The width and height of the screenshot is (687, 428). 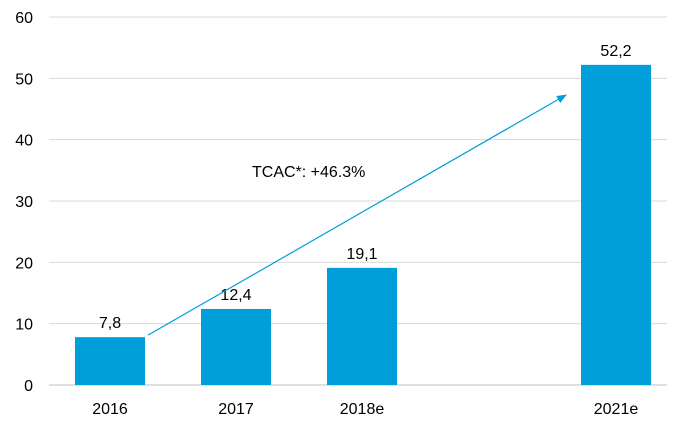 I want to click on y-tick-label: 40, so click(x=24, y=141).